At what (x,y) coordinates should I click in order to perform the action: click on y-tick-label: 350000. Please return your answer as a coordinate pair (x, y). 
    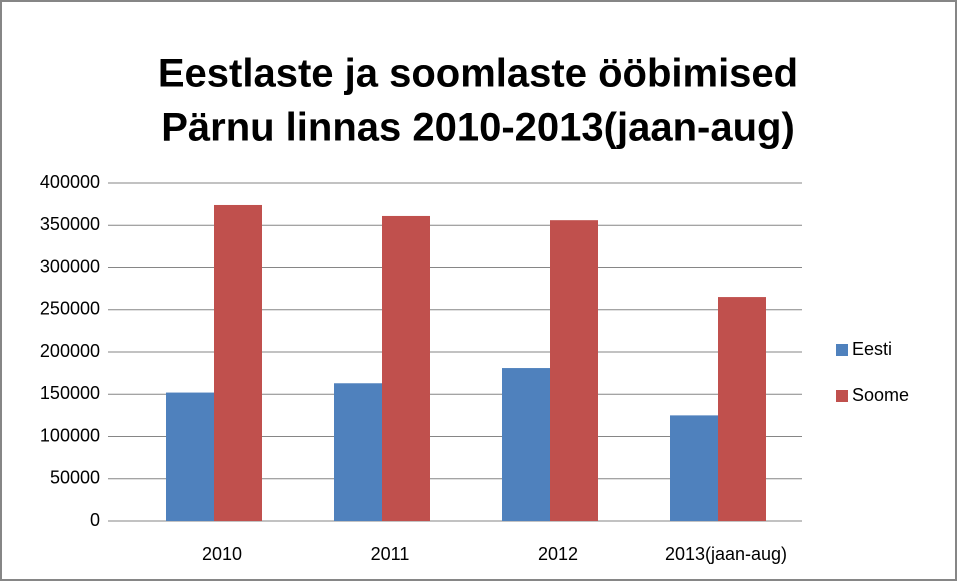
    Looking at the image, I should click on (70, 224).